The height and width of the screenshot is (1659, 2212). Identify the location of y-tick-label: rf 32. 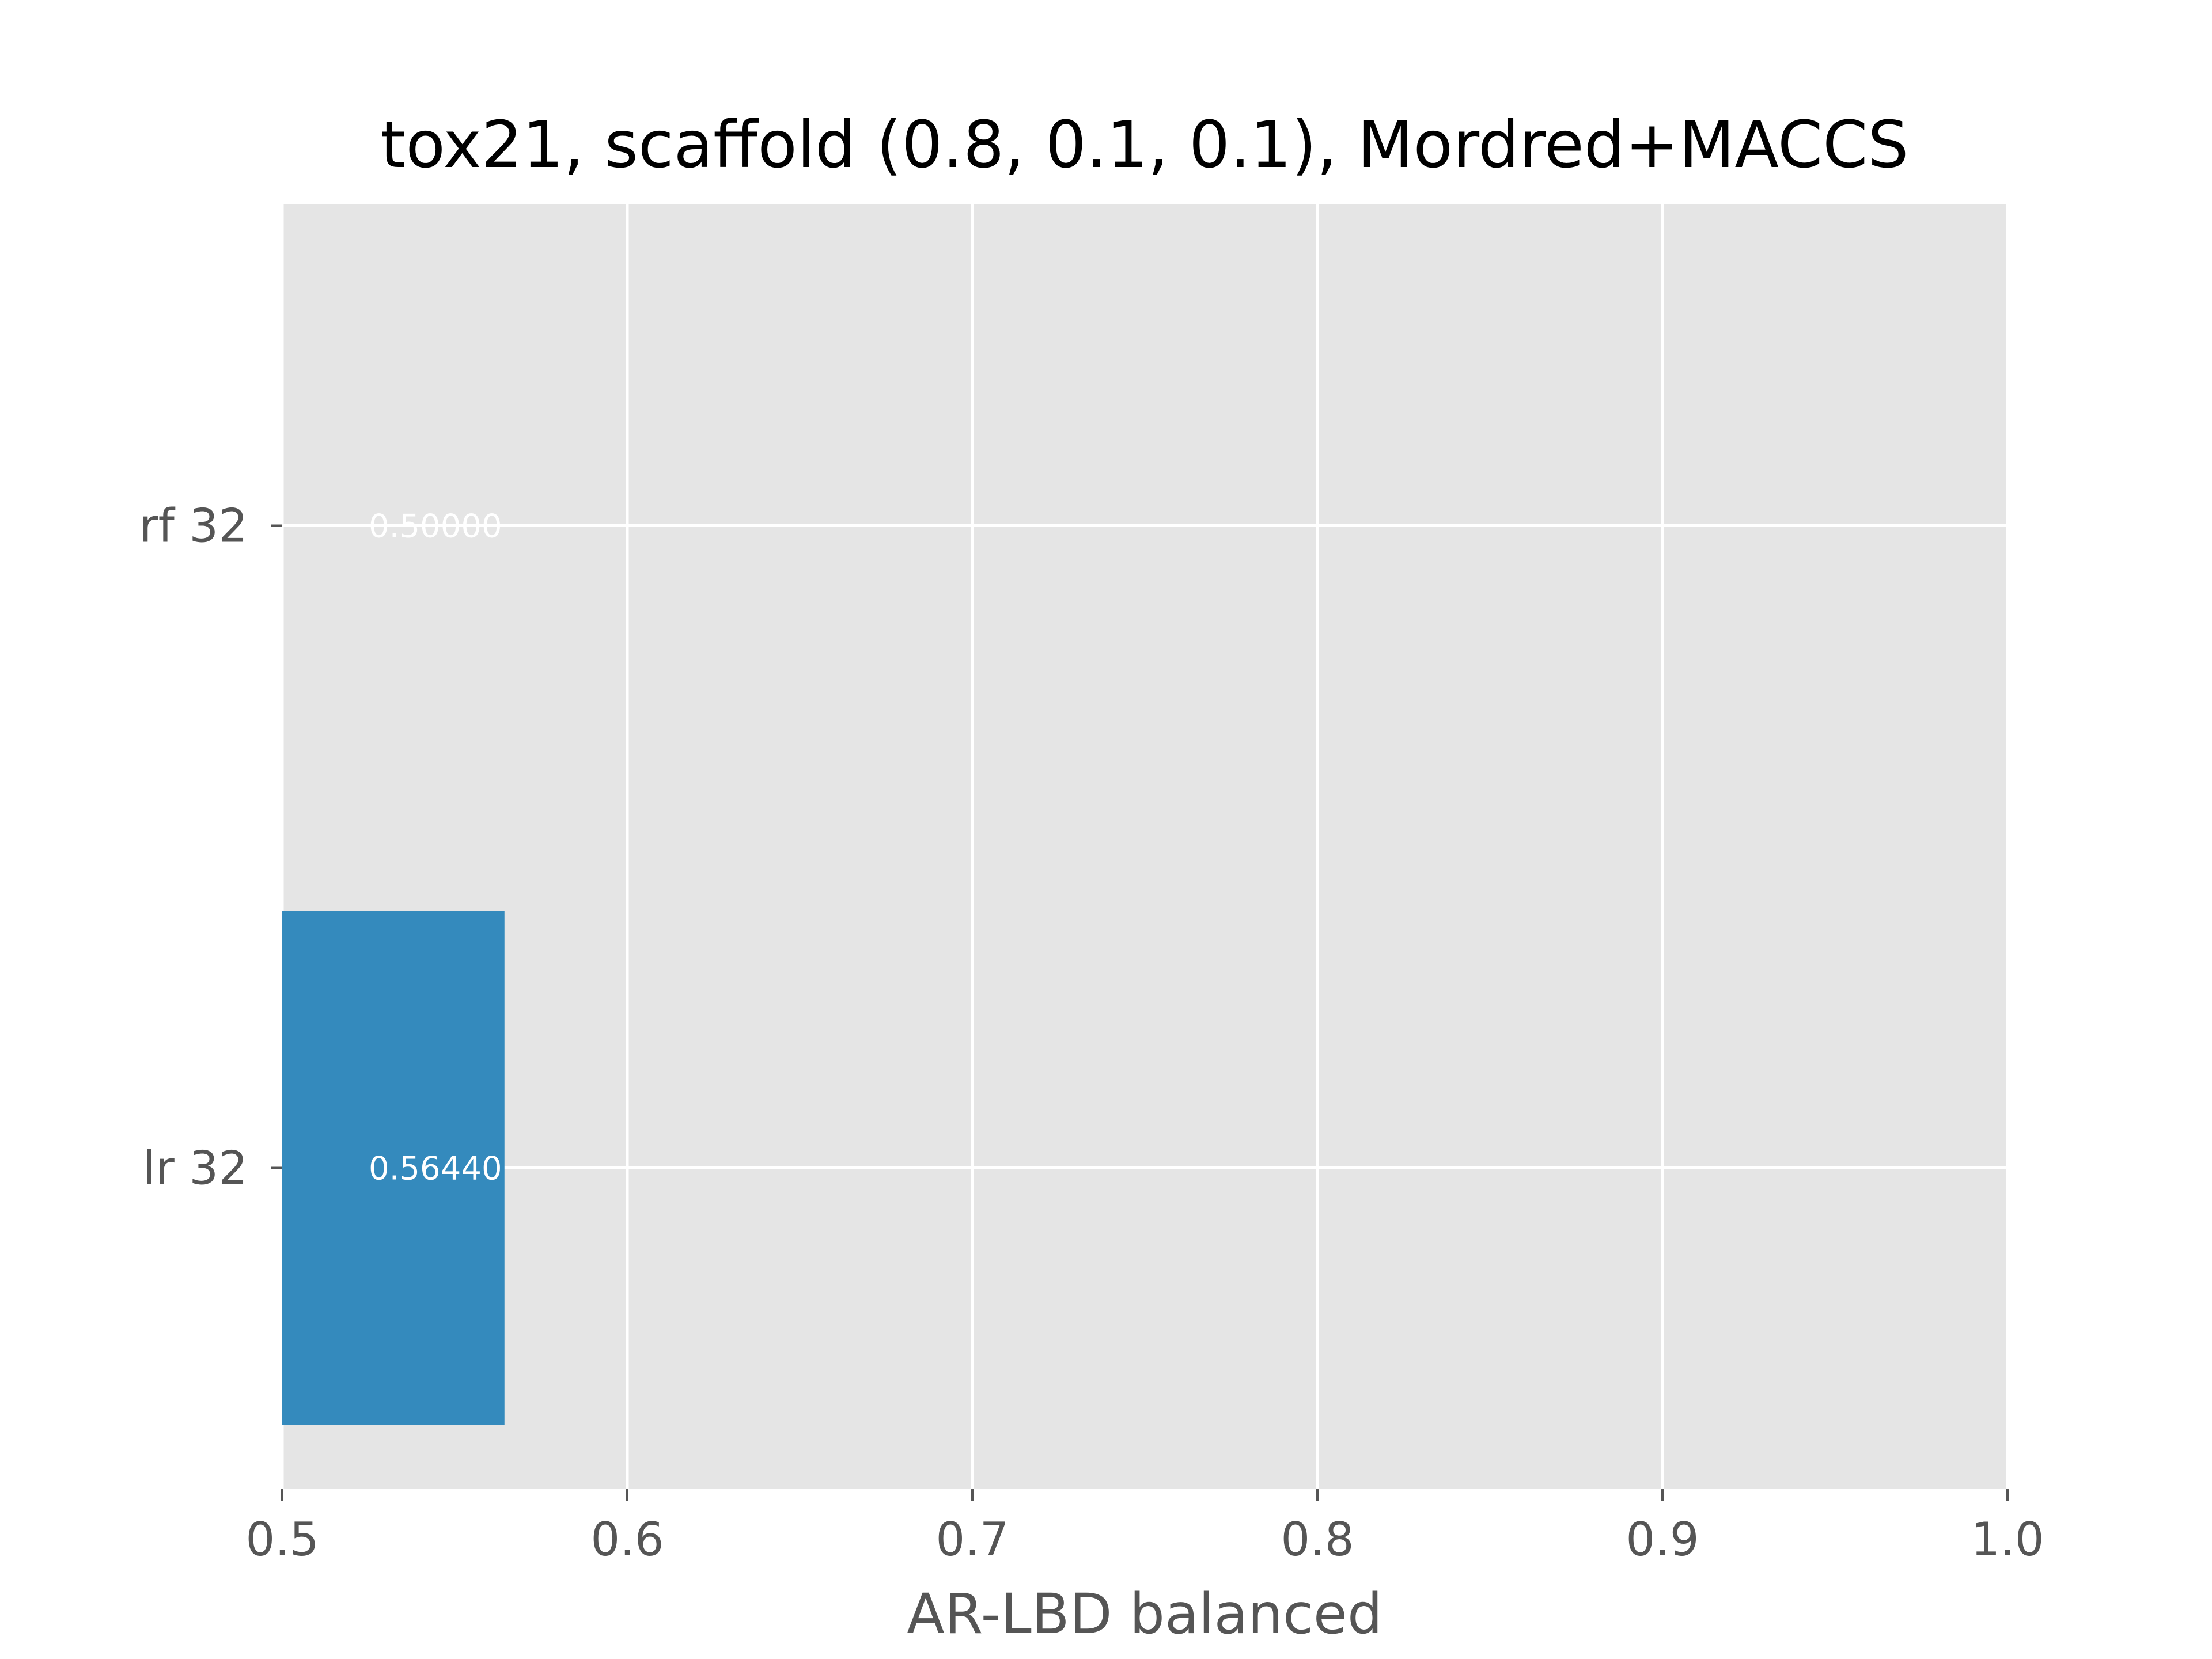
(193, 526).